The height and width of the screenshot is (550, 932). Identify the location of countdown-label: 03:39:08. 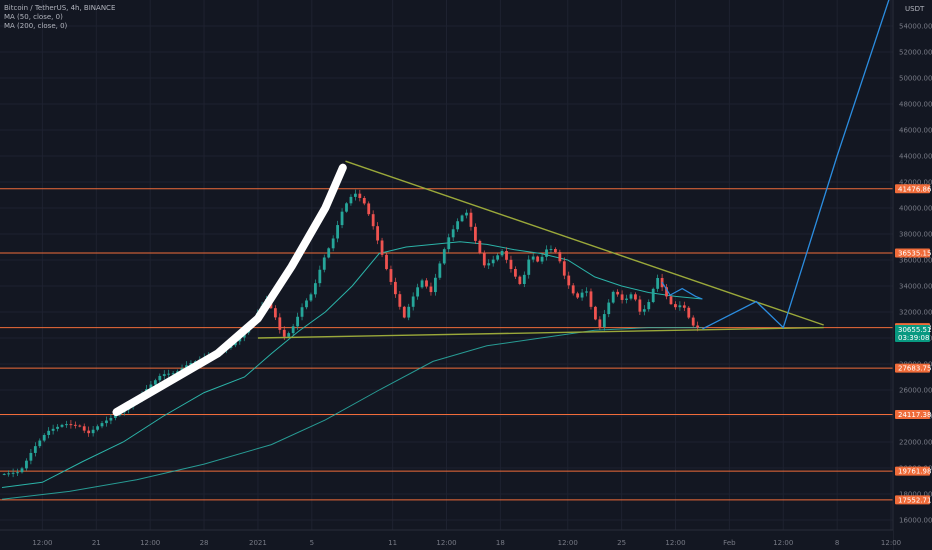
(913, 338).